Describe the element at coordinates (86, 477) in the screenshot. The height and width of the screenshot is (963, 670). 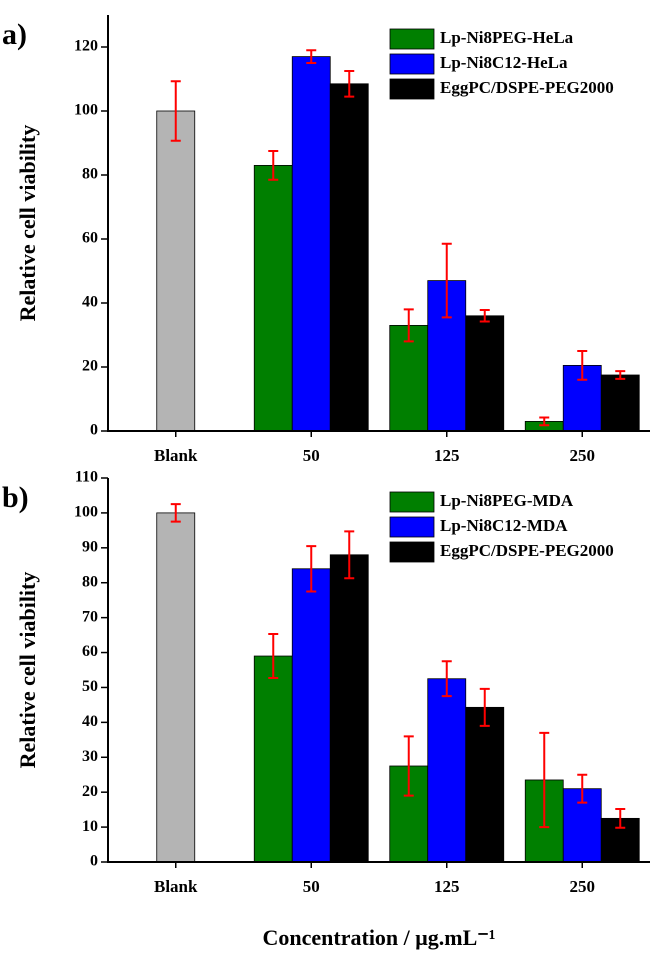
I see `y-tick-label: 110` at that location.